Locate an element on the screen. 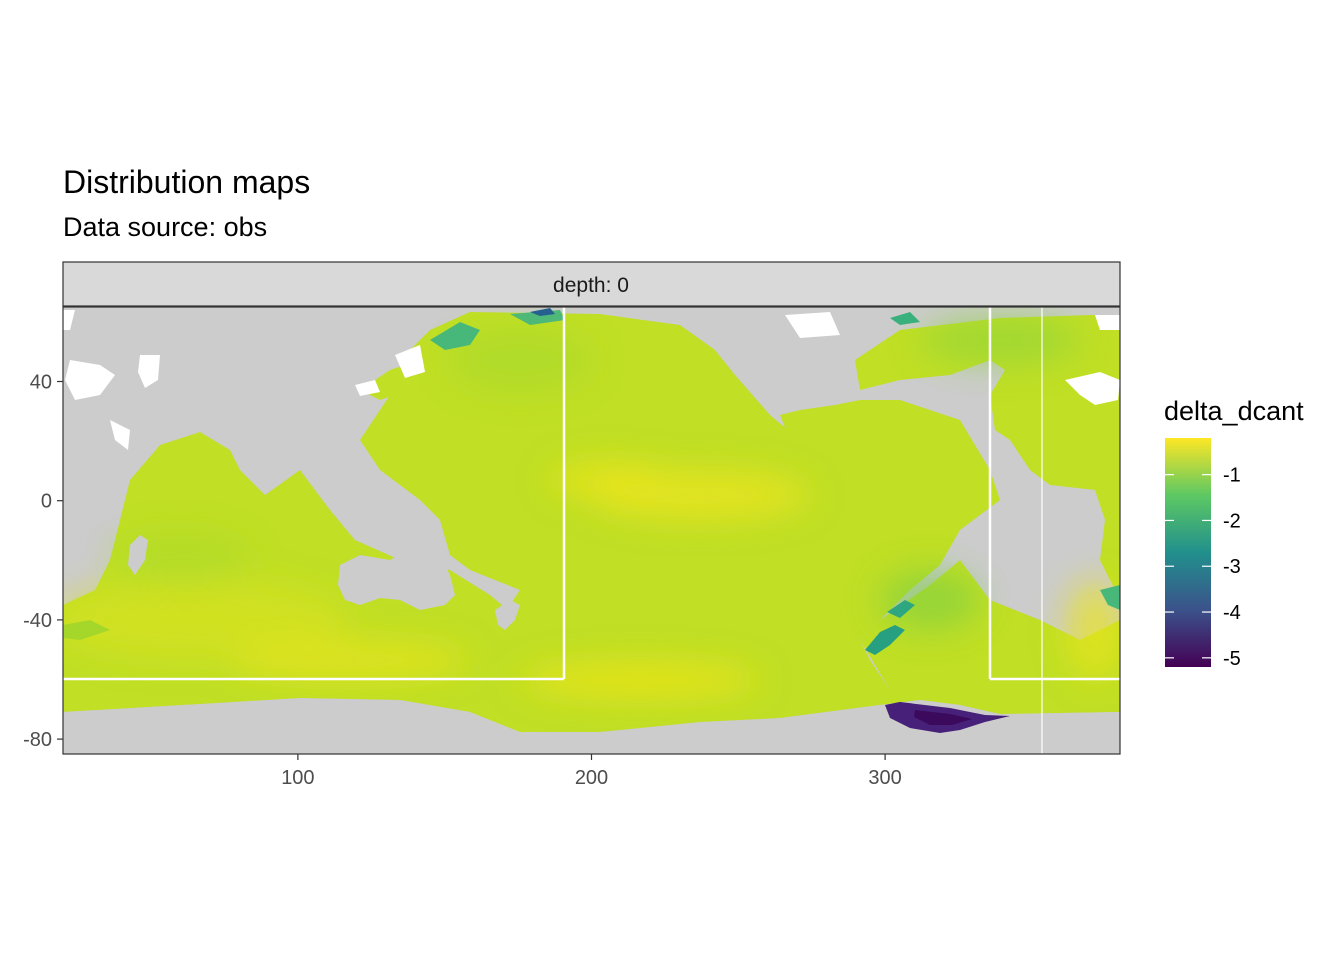  facet-label: depth: 0 is located at coordinates (591, 285).